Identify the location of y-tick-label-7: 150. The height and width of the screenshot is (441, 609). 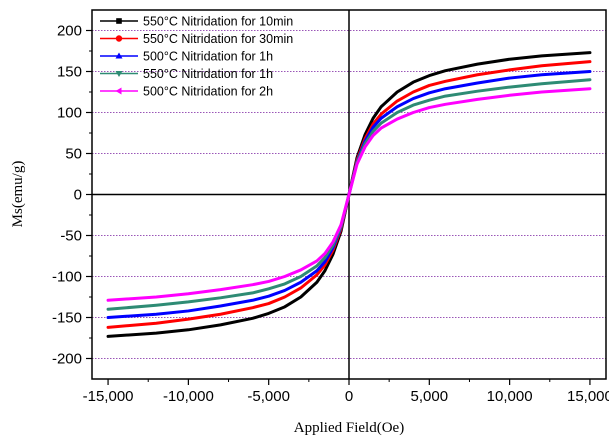
(69, 72).